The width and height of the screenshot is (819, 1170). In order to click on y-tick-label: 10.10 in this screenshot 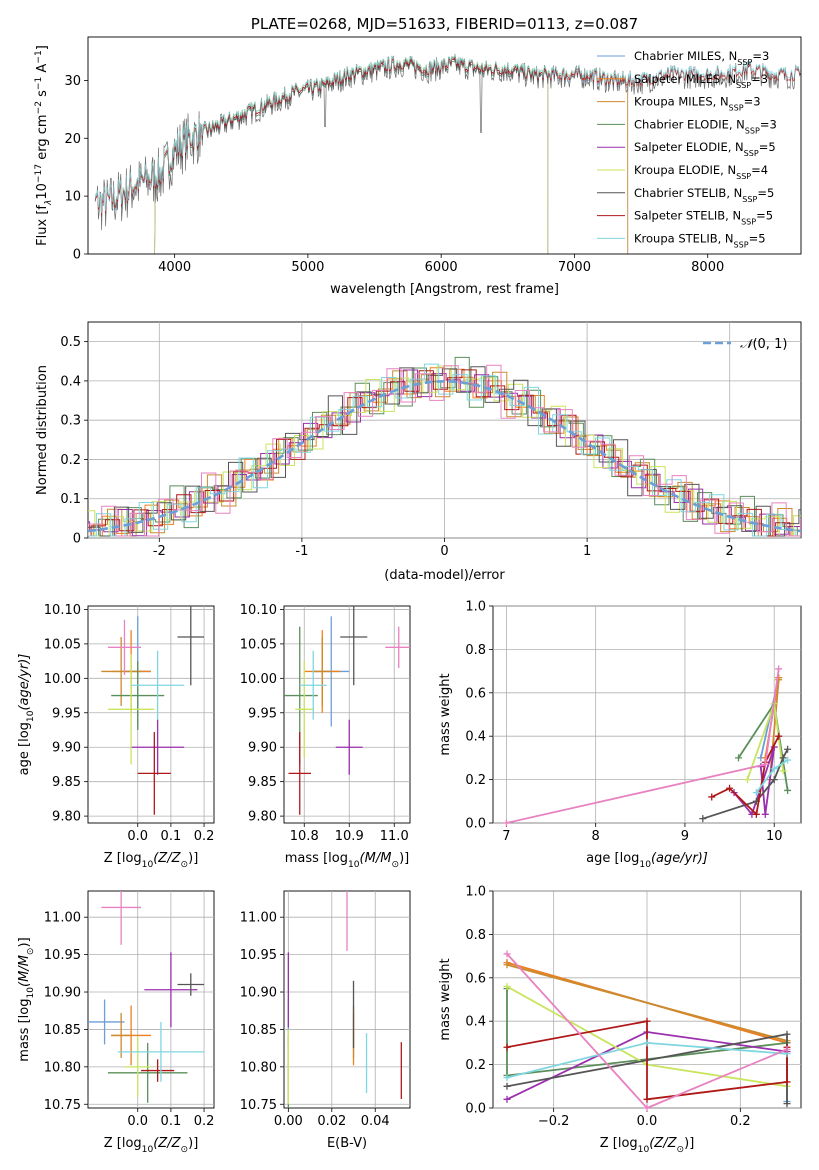, I will do `click(62, 610)`.